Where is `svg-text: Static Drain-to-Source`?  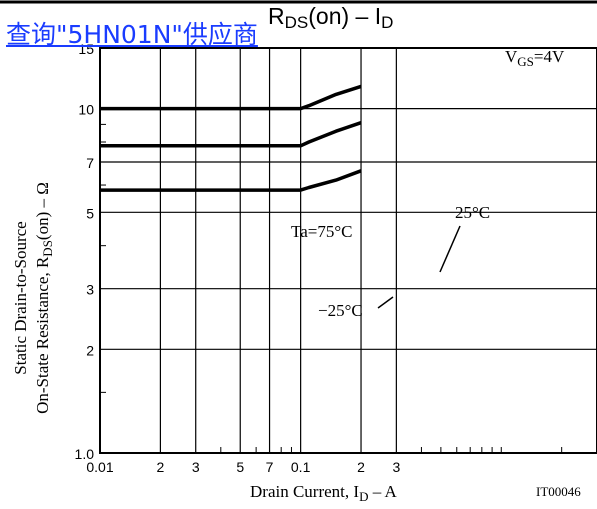
svg-text: Static Drain-to-Source is located at coordinates (20, 297).